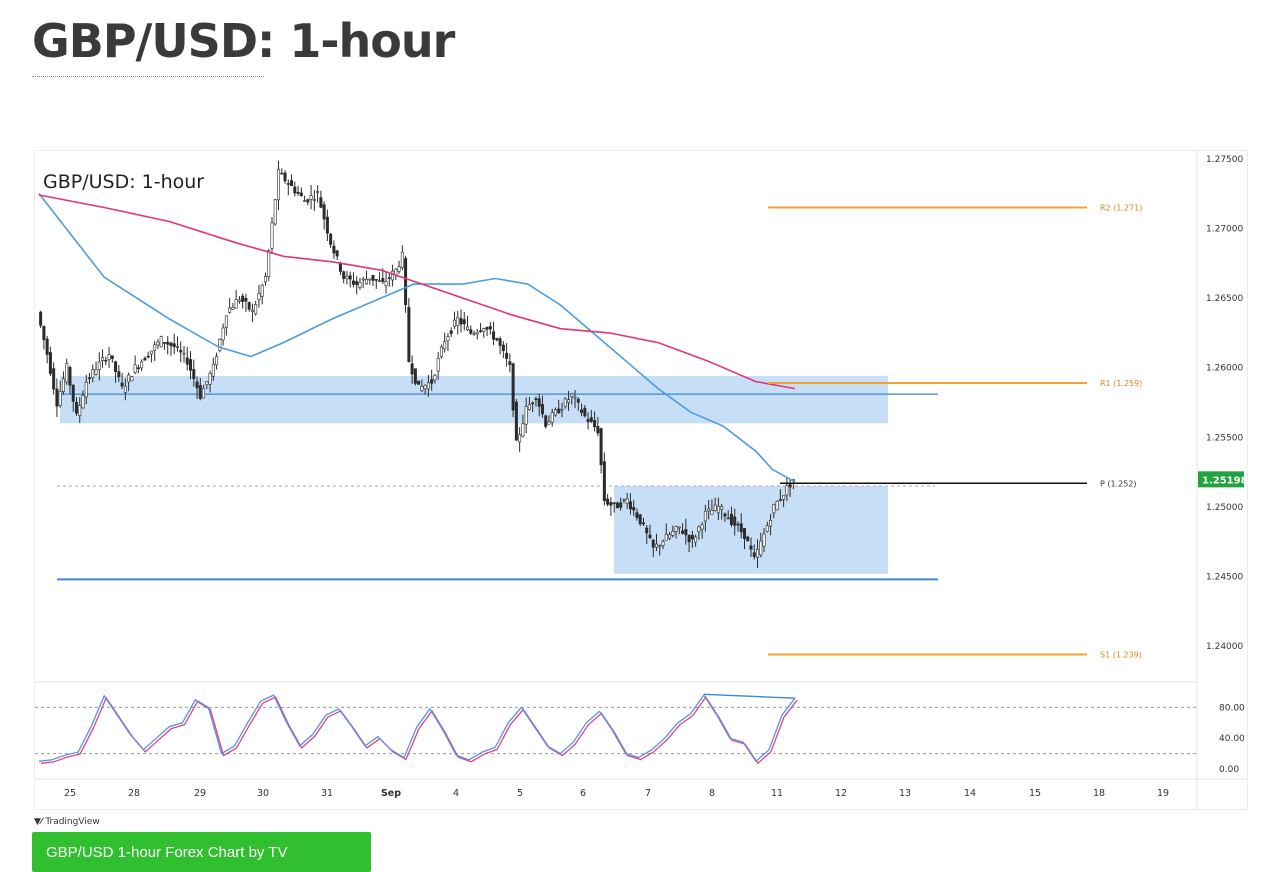  Describe the element at coordinates (67, 822) in the screenshot. I see `tradingview-logo: ▼⁄ TradingView` at that location.